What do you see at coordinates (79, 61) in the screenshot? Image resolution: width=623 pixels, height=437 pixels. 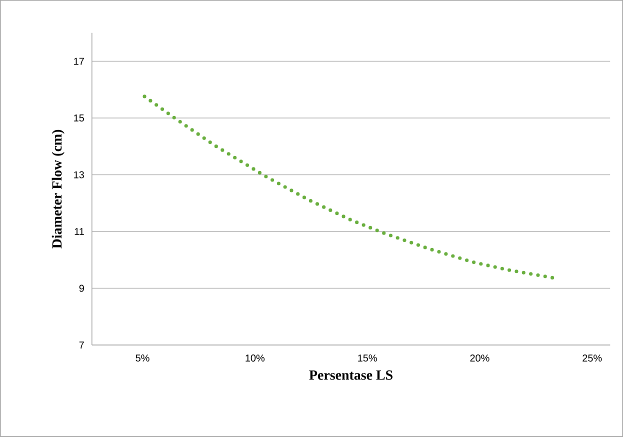 I see `y-tick-label: 17` at bounding box center [79, 61].